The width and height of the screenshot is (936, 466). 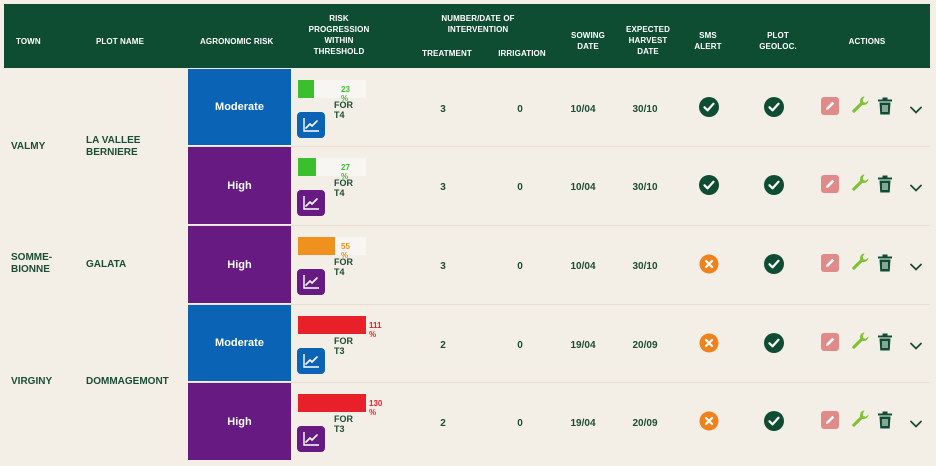 What do you see at coordinates (778, 41) in the screenshot?
I see `header-plot-geoloc: PLOT GEOLOC.` at bounding box center [778, 41].